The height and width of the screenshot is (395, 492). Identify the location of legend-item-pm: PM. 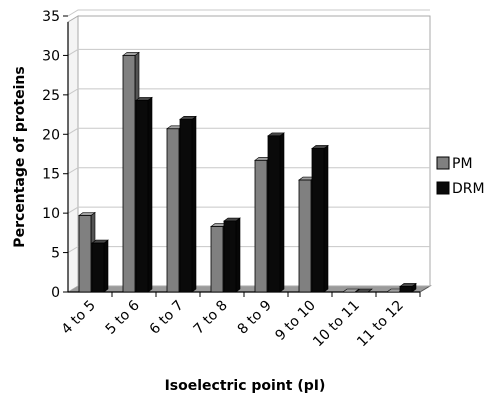
(454, 164).